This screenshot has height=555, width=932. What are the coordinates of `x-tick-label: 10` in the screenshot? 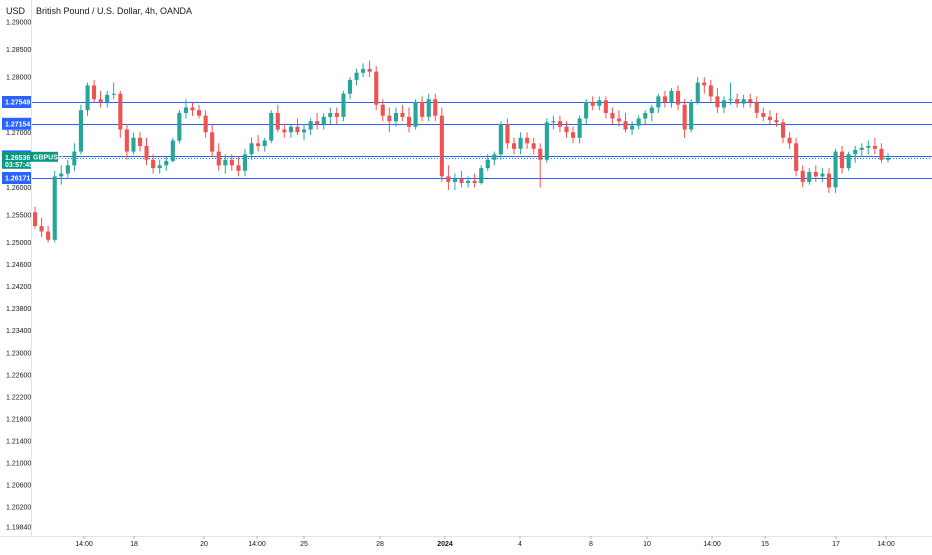 It's located at (647, 544).